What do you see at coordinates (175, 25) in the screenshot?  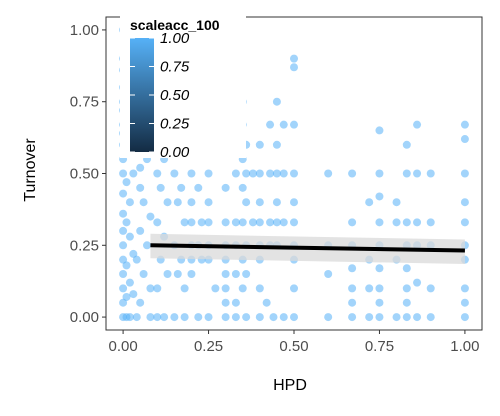 I see `legend-title: scaleacc_100` at bounding box center [175, 25].